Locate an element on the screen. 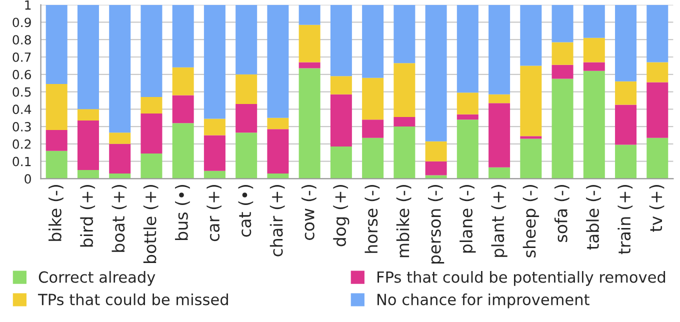 This screenshot has height=322, width=680. x-tick-label: plant (+) is located at coordinates (499, 221).